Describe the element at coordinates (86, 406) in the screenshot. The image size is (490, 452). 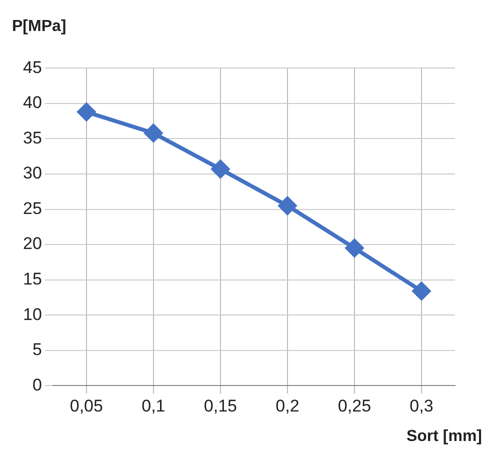
I see `x-tick-label: 0,05` at that location.